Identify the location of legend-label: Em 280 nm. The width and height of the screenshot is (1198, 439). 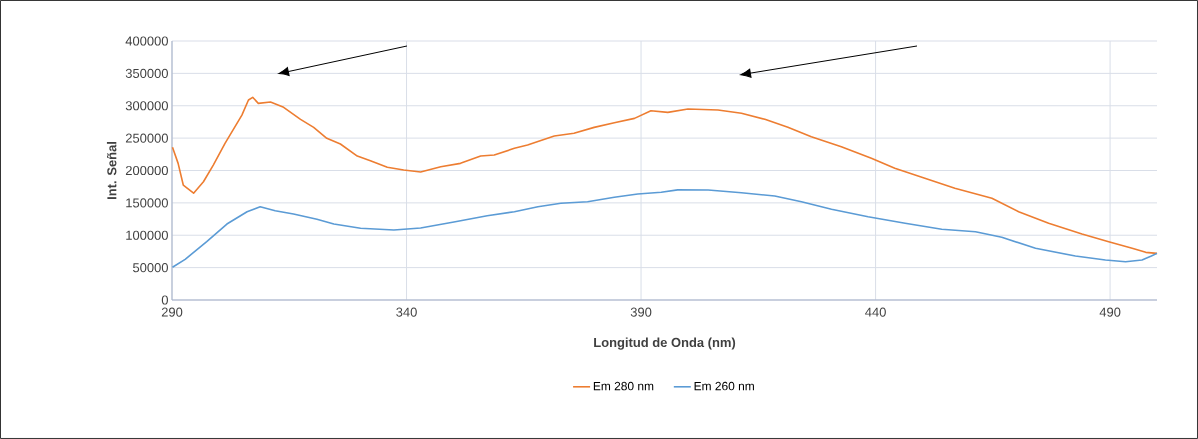
(623, 386).